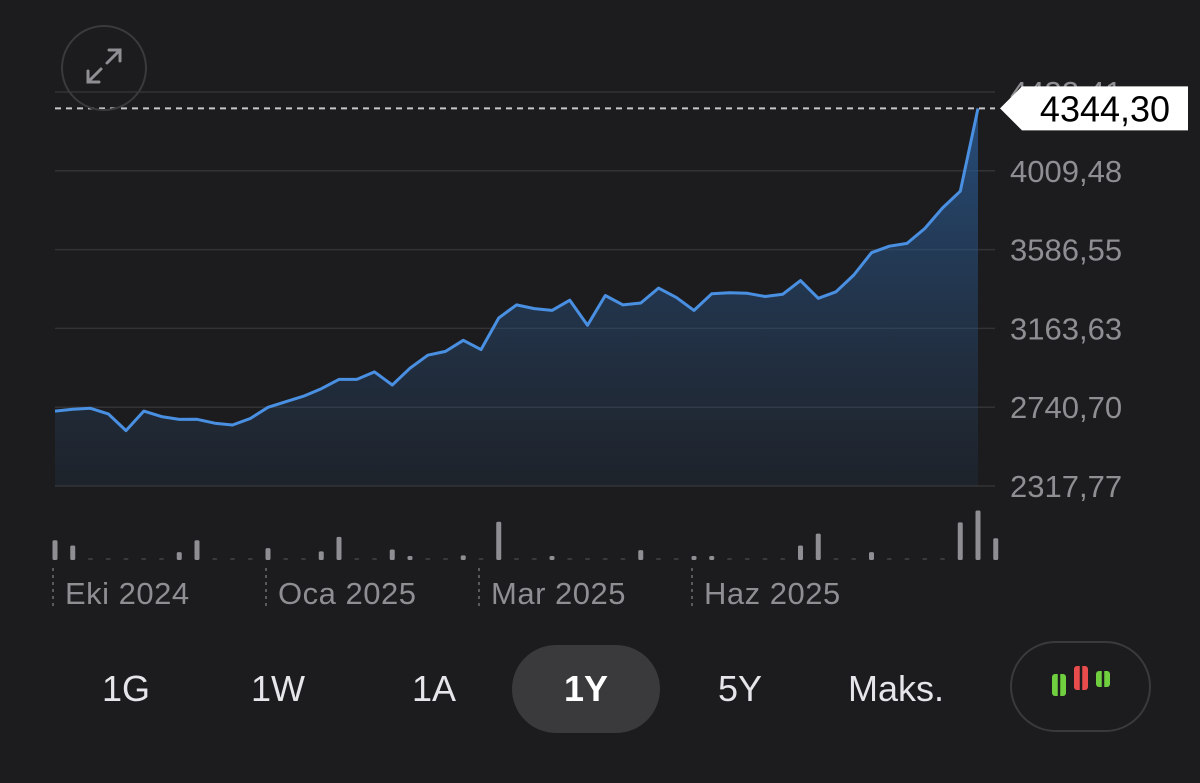 The image size is (1200, 783). What do you see at coordinates (1066, 250) in the screenshot?
I see `y-tick-label: 3586,55` at bounding box center [1066, 250].